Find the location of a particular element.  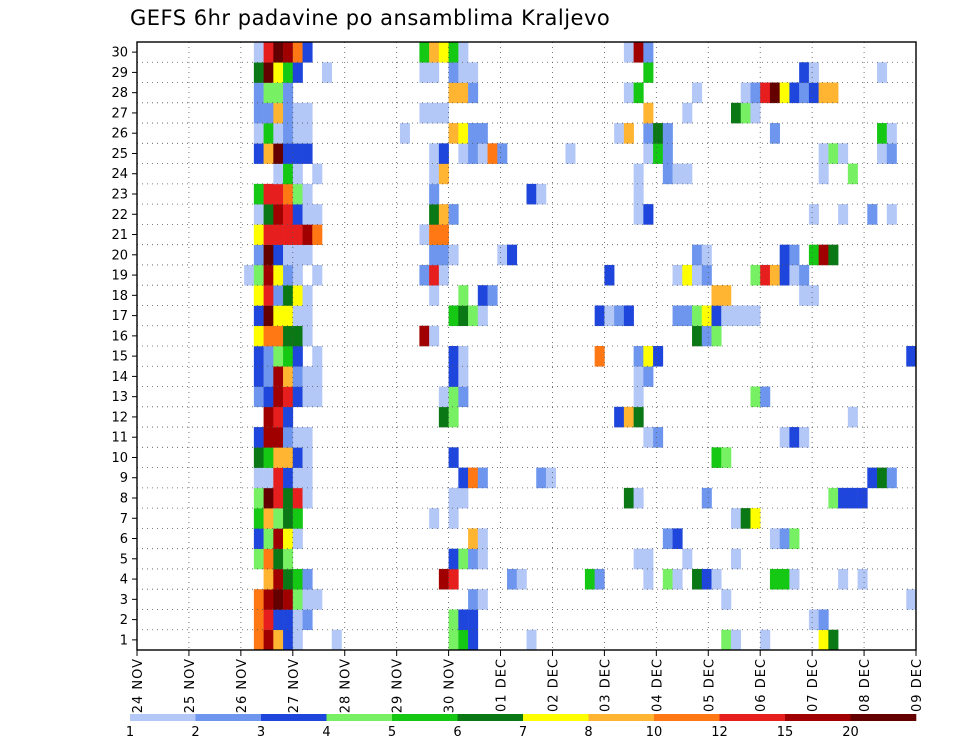

y-tick-label: 20 is located at coordinates (119, 255).